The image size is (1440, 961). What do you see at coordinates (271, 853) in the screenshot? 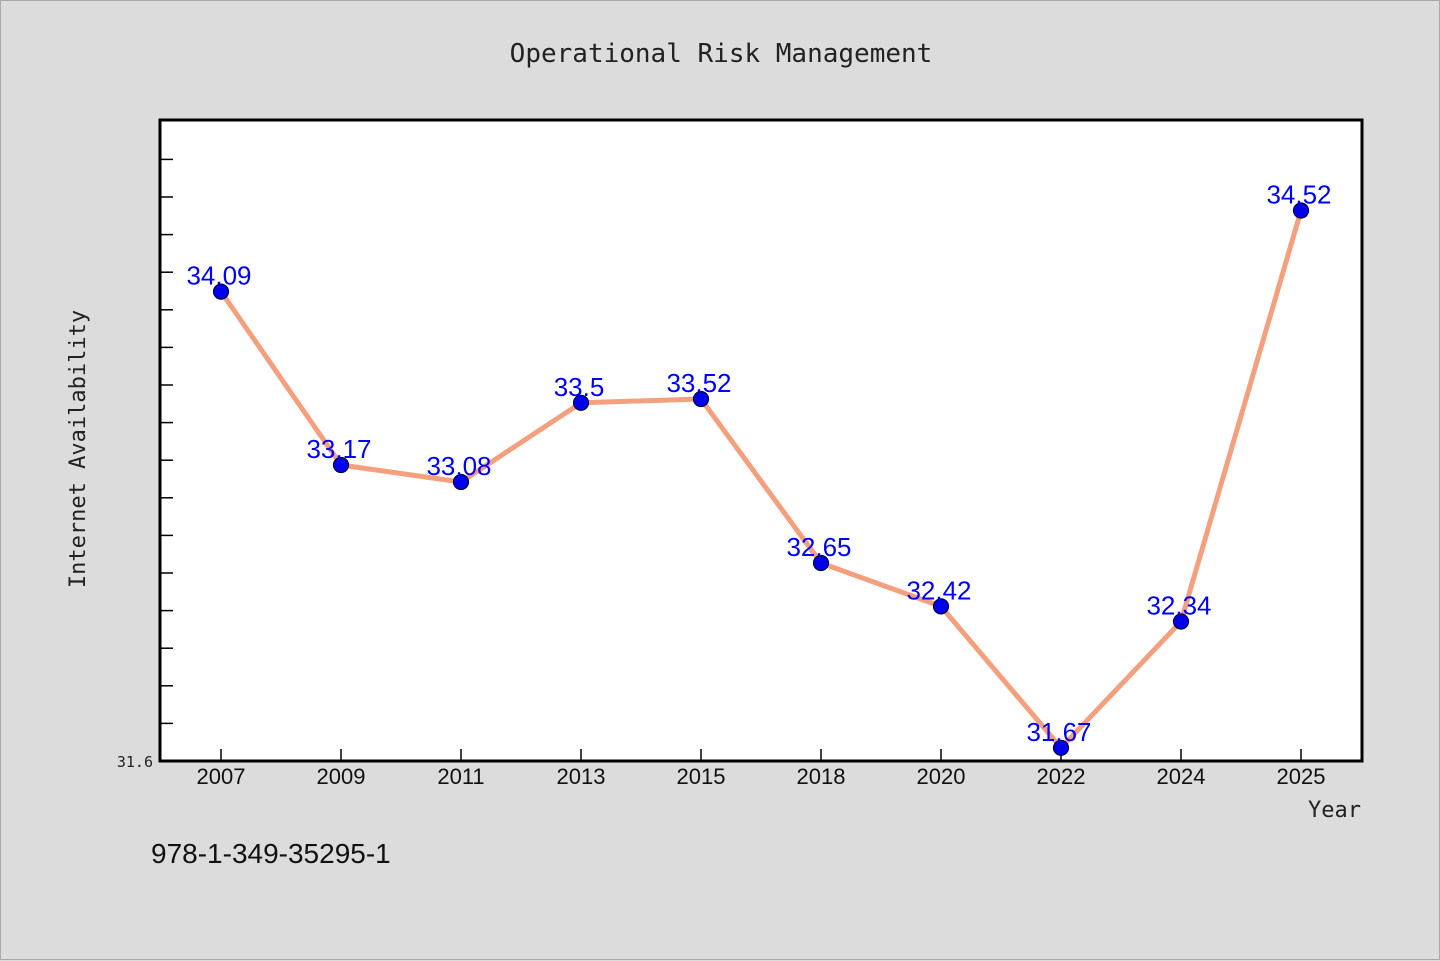
I see `isbn-caption: 978-1-349-35295-1` at bounding box center [271, 853].